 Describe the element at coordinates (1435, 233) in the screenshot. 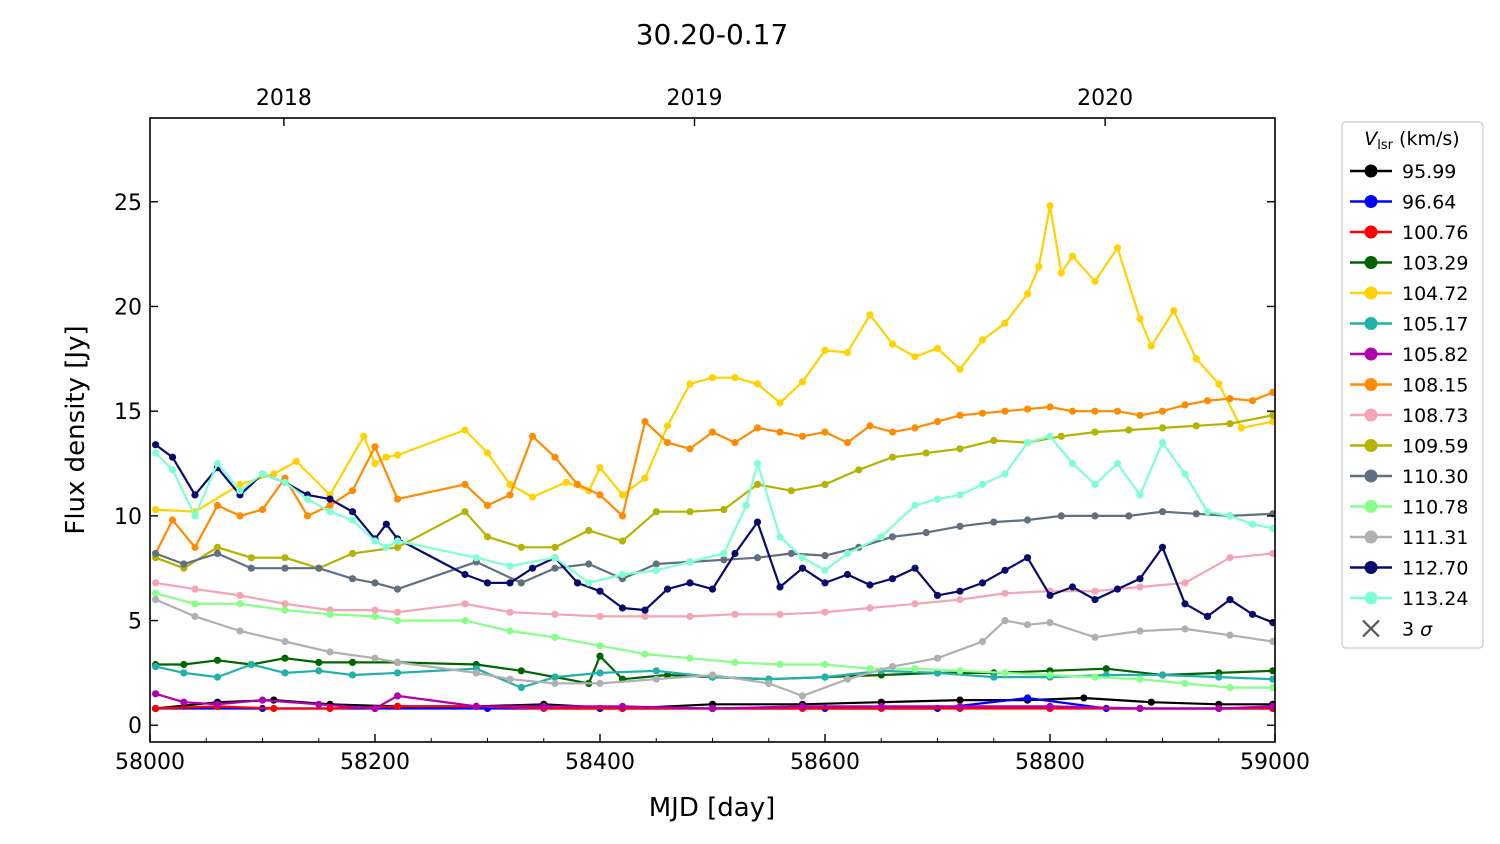

I see `legend-label: 100.76` at that location.